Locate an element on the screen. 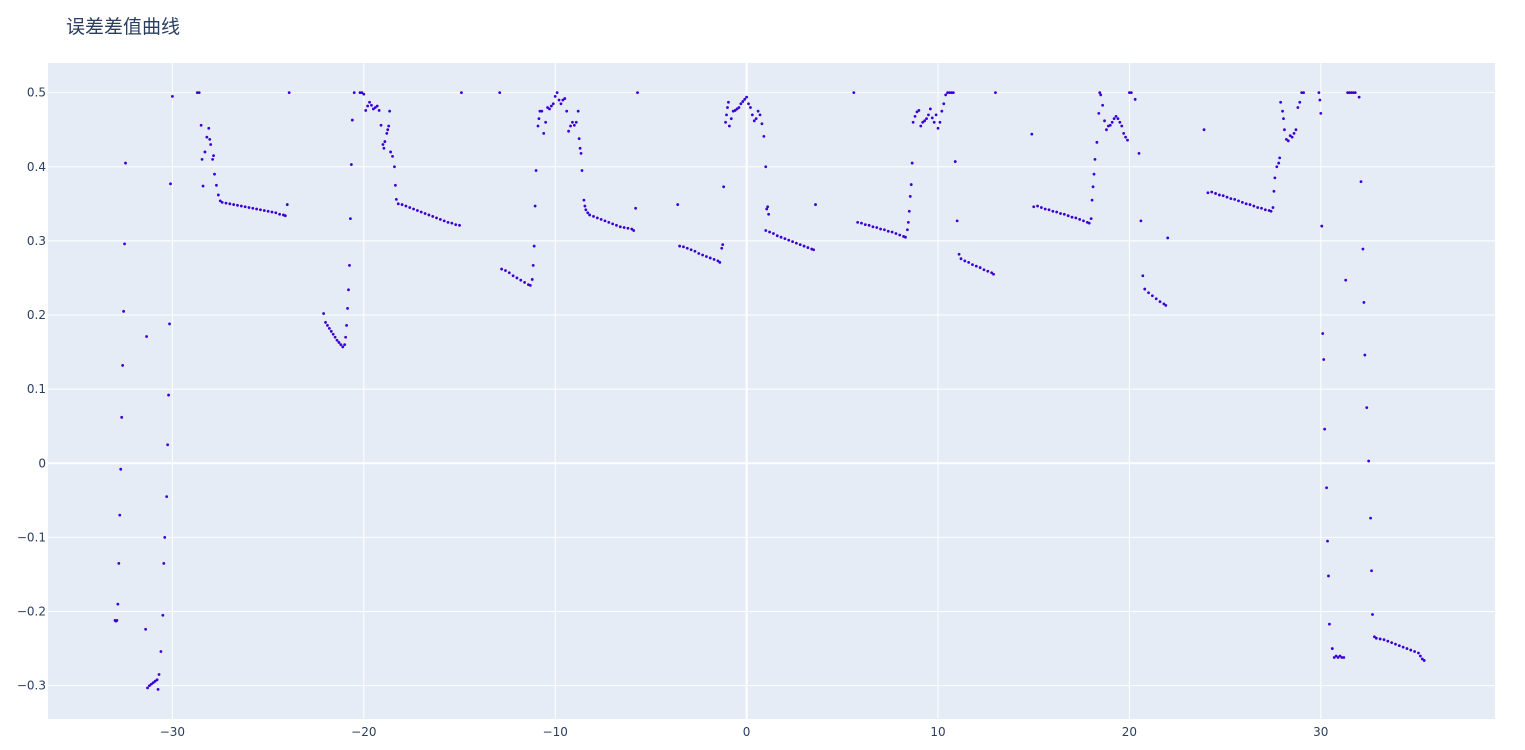  x-tick-label: 30 is located at coordinates (1320, 732).